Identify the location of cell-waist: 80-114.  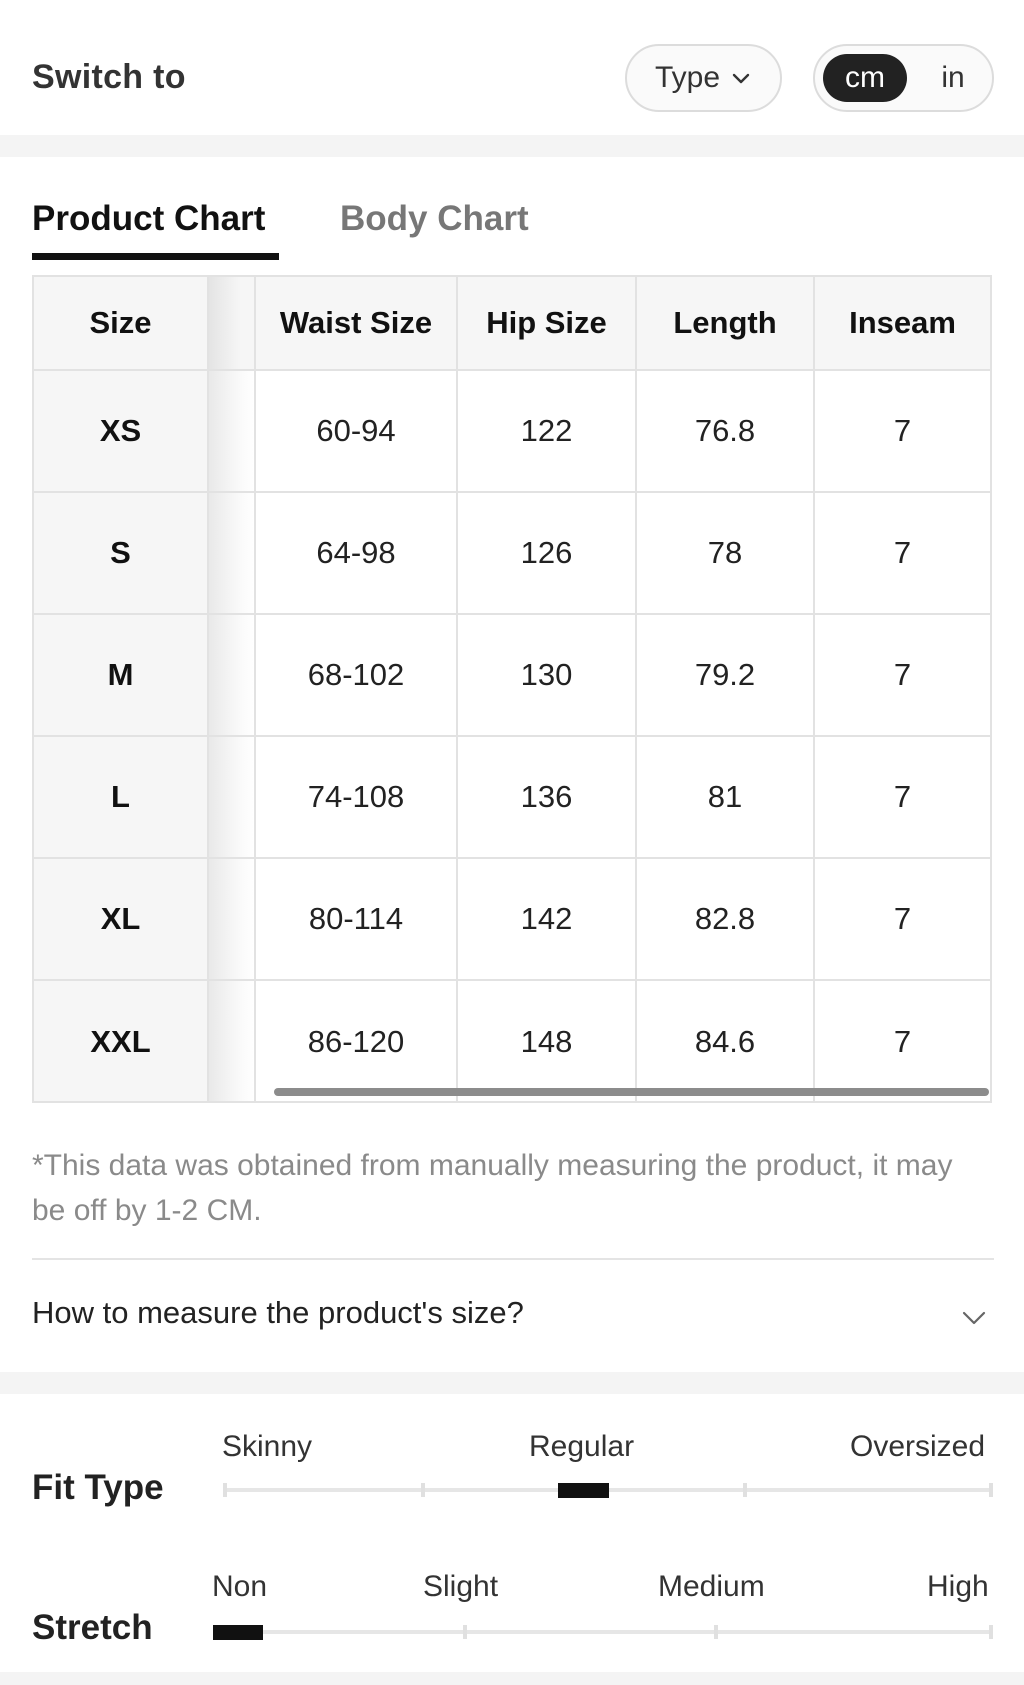
(357, 919).